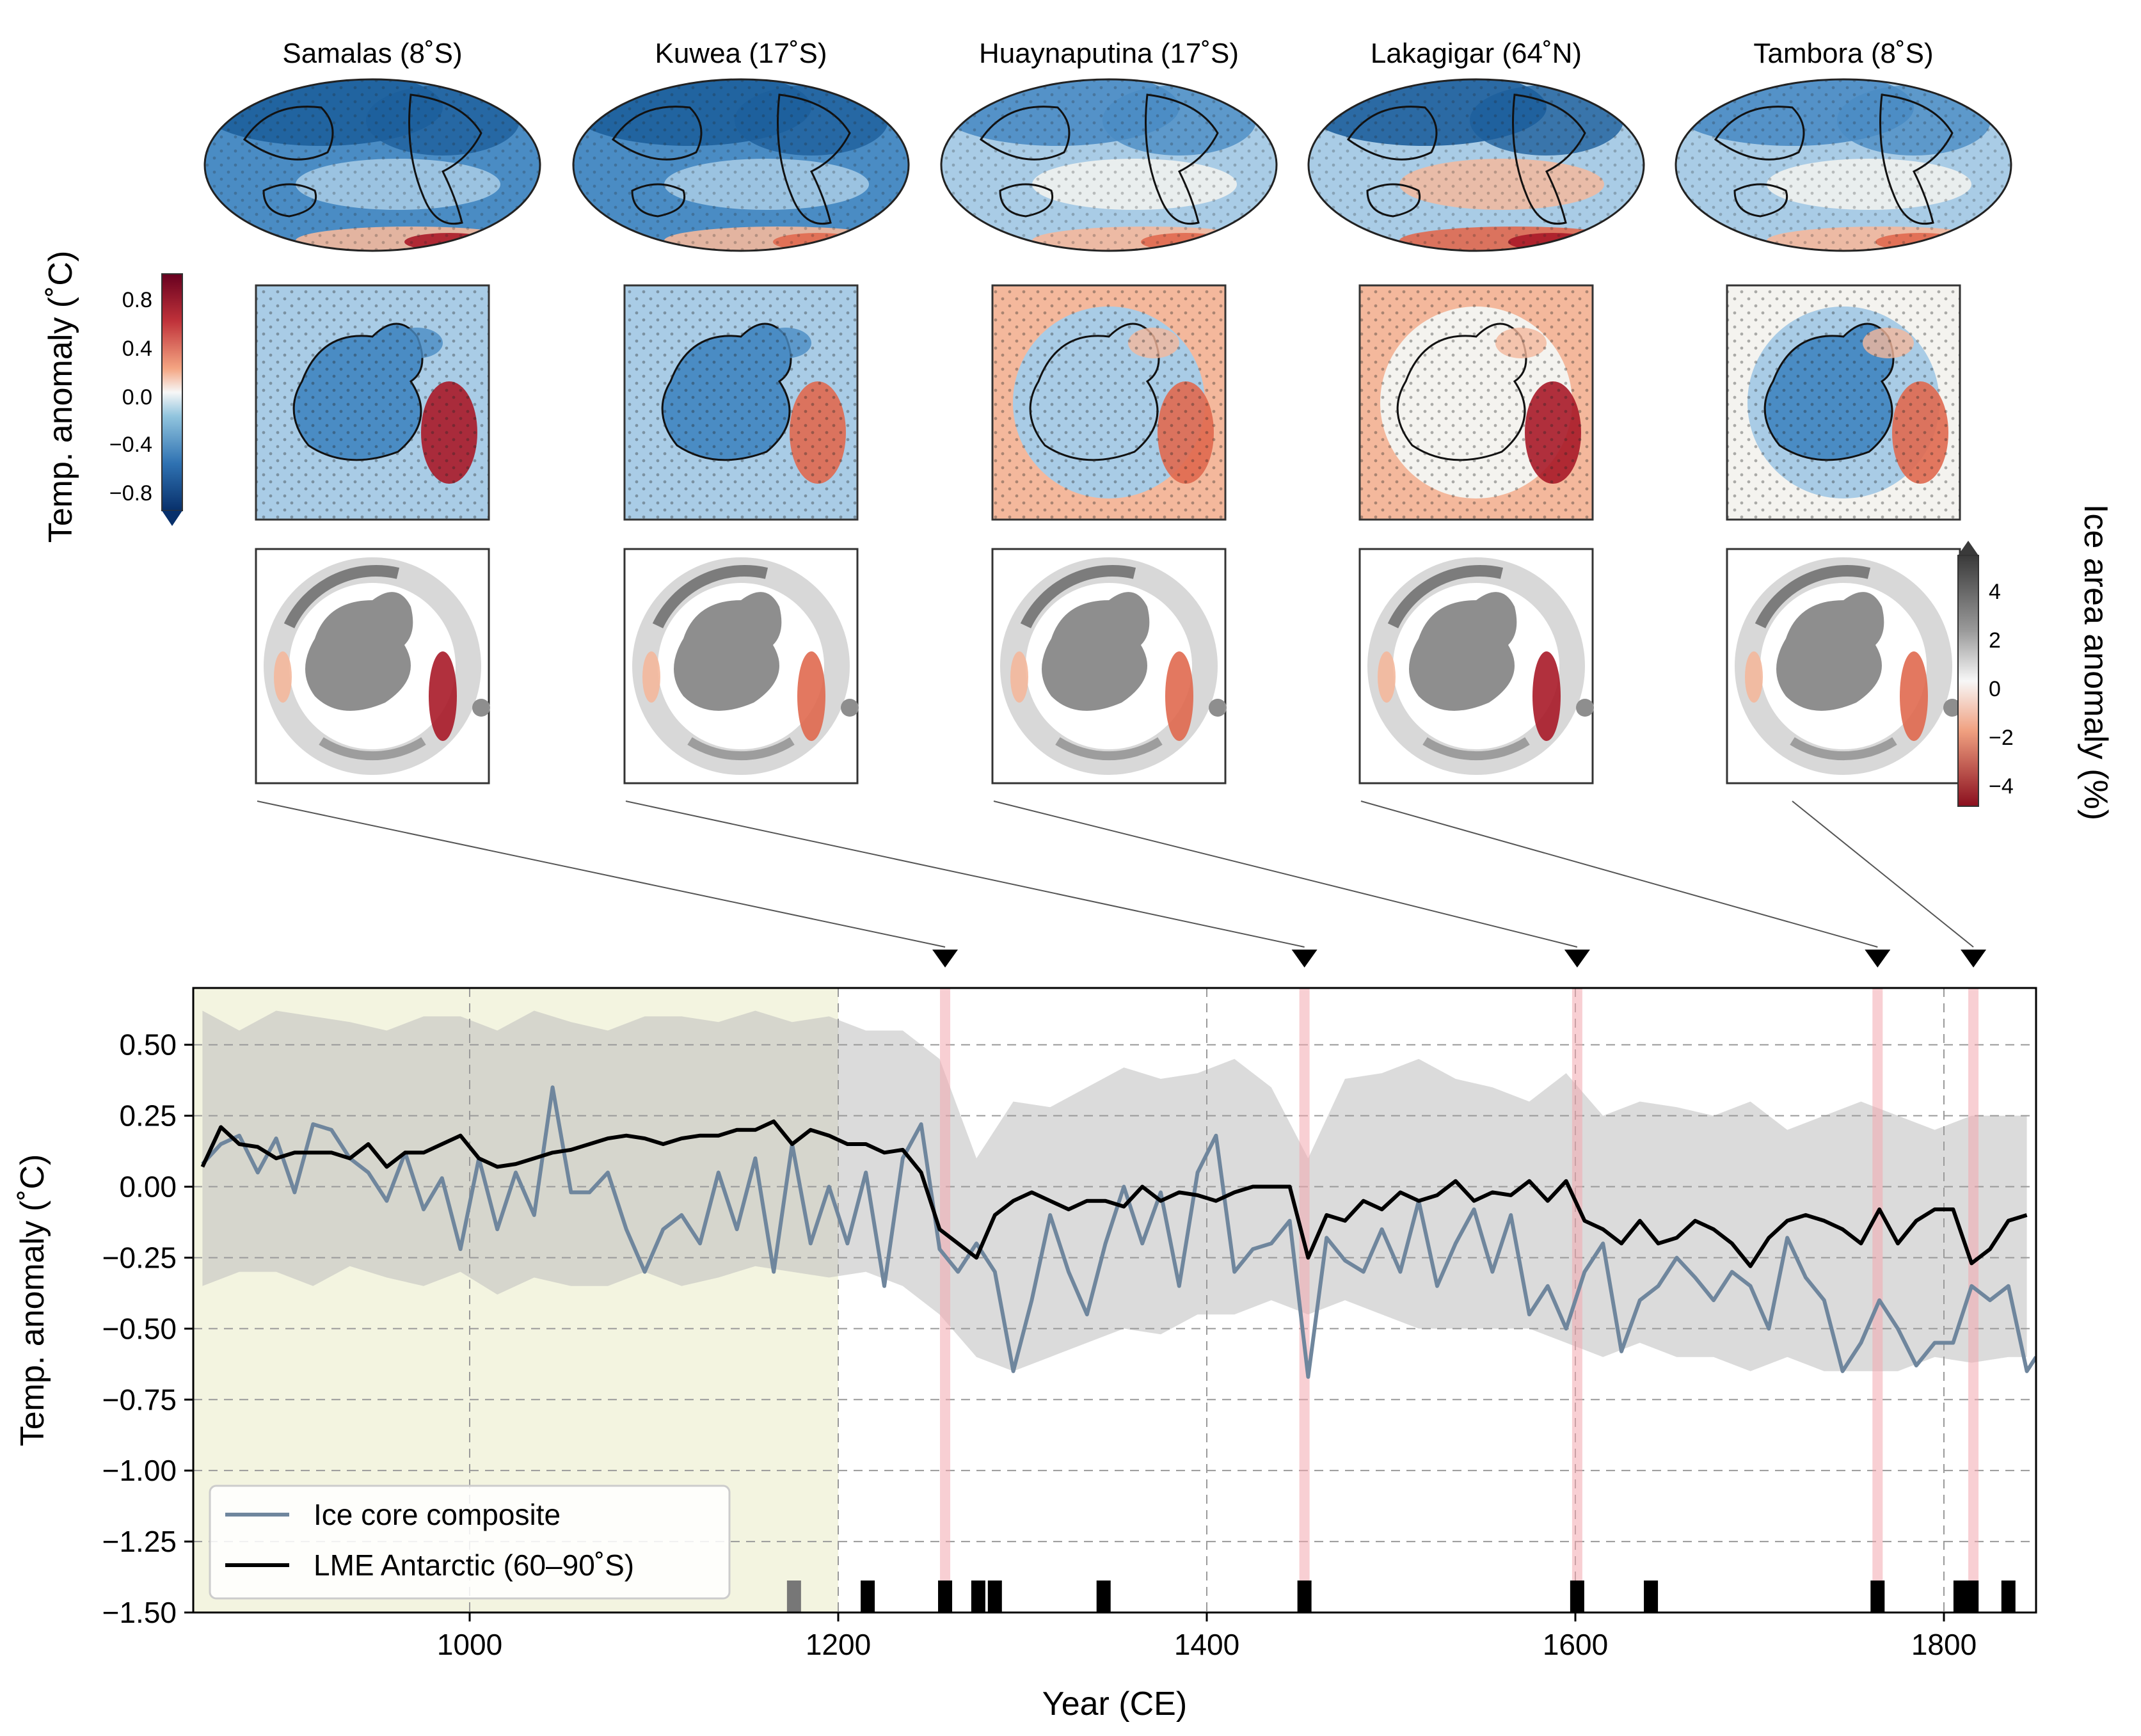 This screenshot has width=2141, height=1736. I want to click on temp-colorbar-label: Temp. anomaly (˚C), so click(61, 397).